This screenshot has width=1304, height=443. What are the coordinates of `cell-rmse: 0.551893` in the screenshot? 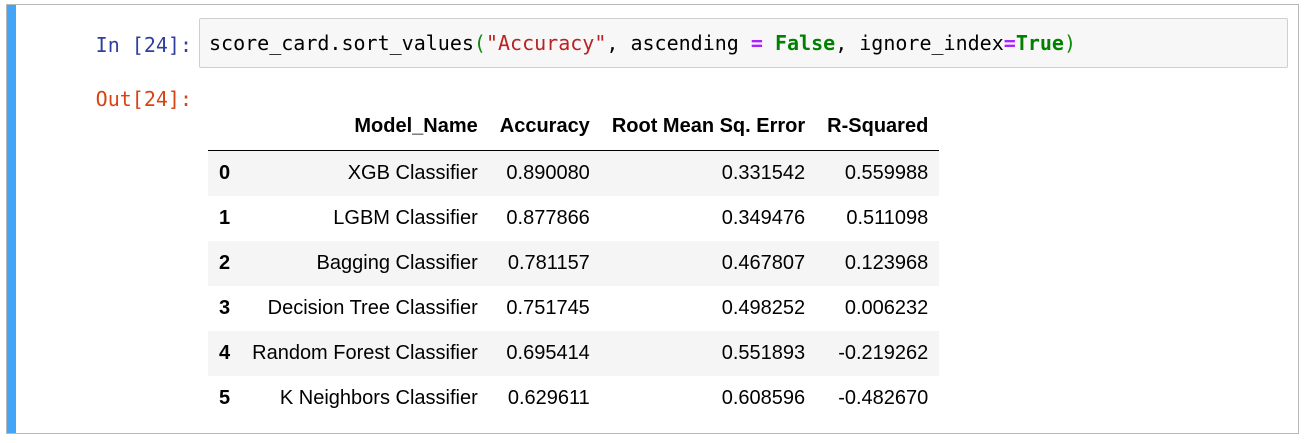 It's located at (763, 353).